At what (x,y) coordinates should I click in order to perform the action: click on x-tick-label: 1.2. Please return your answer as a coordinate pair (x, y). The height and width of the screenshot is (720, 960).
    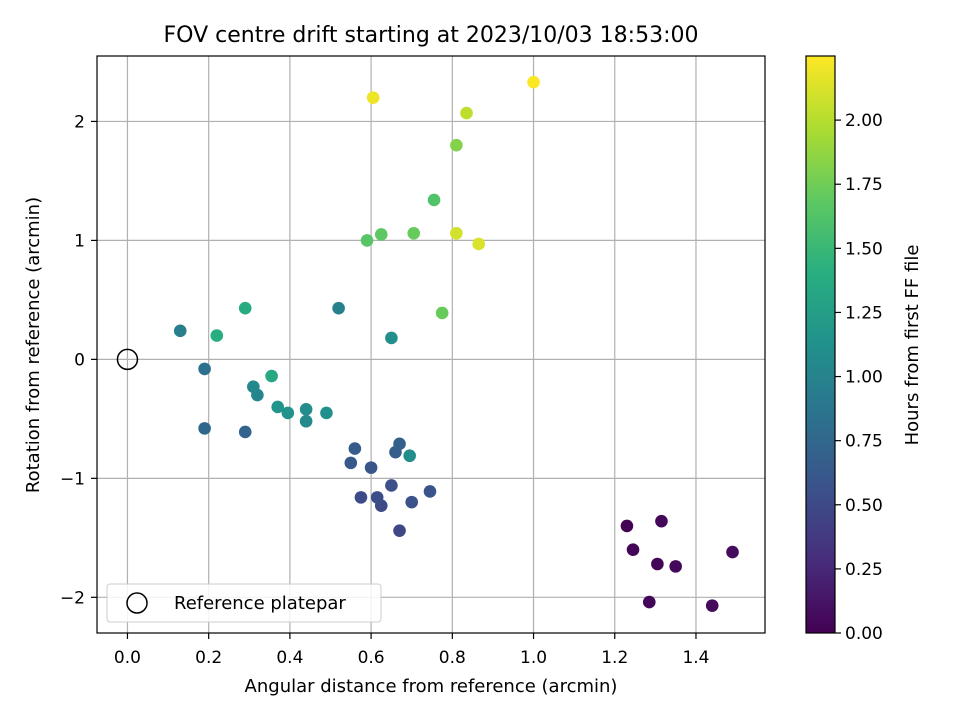
    Looking at the image, I should click on (614, 658).